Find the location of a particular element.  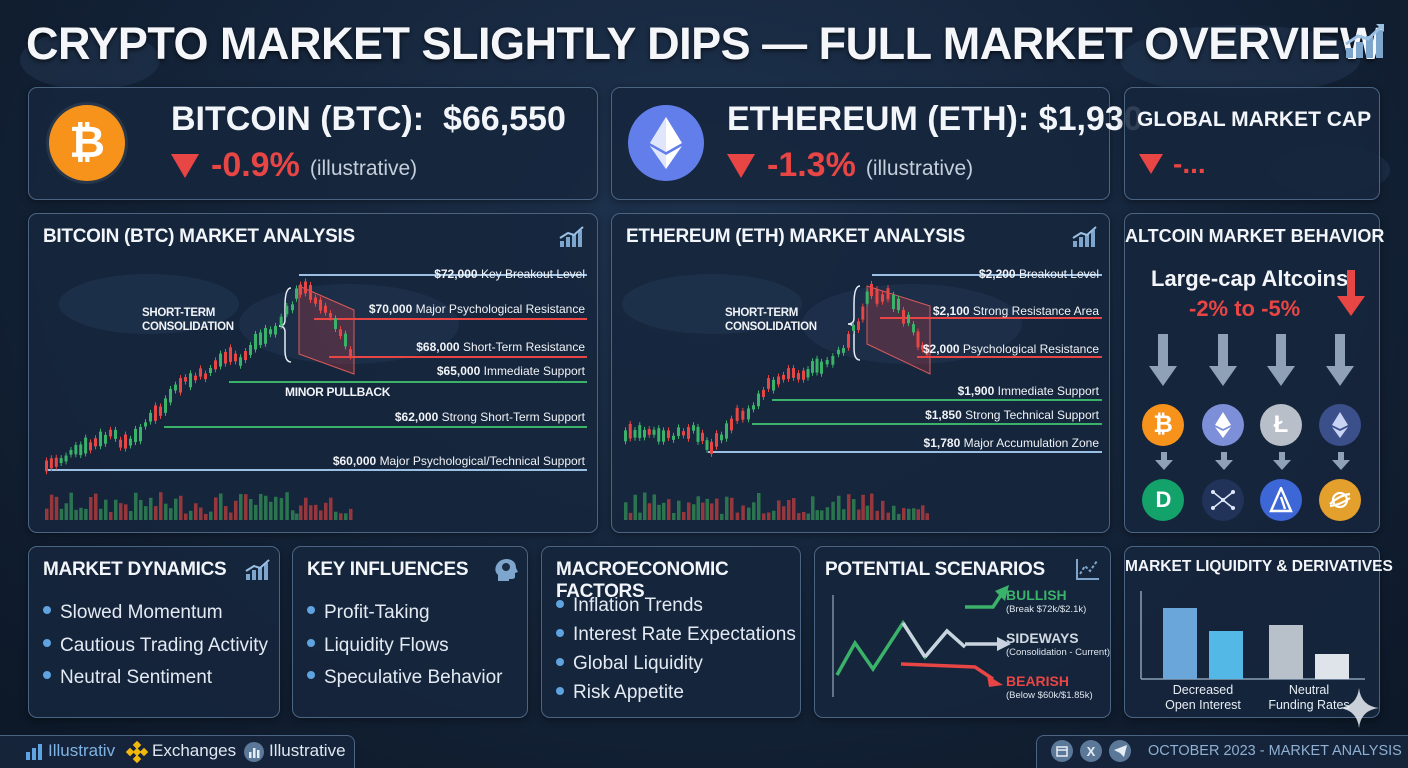

eth-level-6: $1,780 Major Accumulation Zone is located at coordinates (1011, 443).